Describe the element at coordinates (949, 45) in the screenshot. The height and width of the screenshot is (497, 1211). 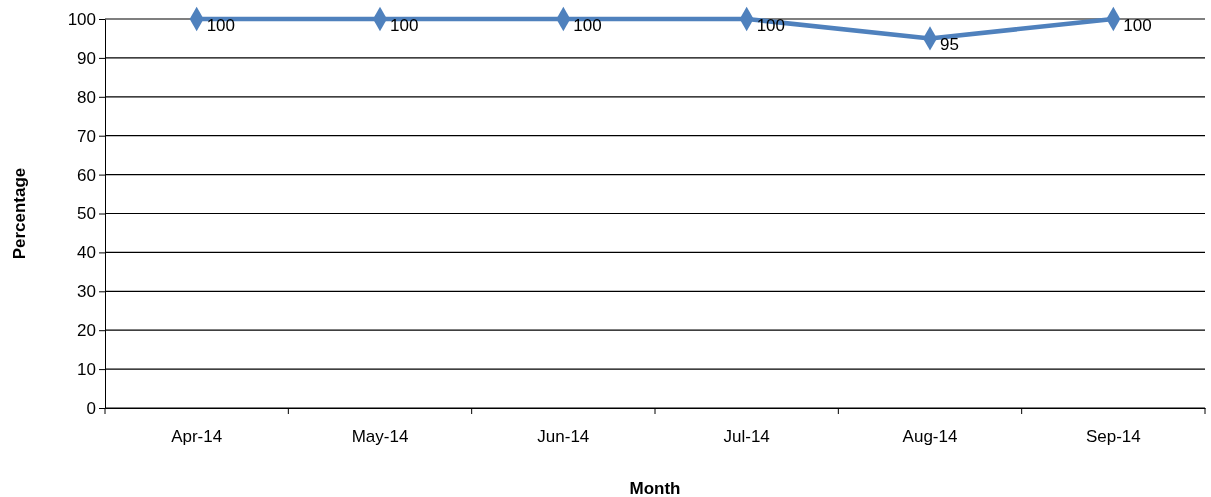
I see `data-label: 95` at that location.